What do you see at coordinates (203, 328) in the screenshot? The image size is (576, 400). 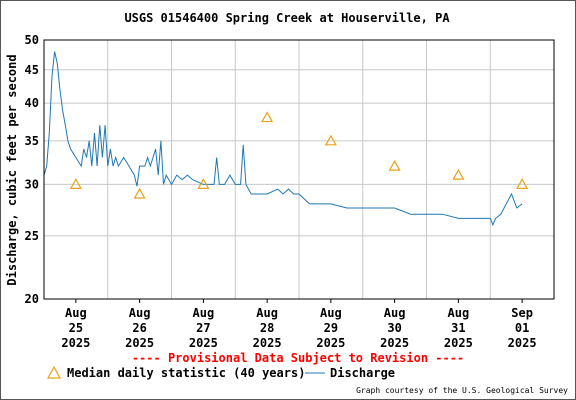 I see `x-tick-label: Aug 27 2025` at bounding box center [203, 328].